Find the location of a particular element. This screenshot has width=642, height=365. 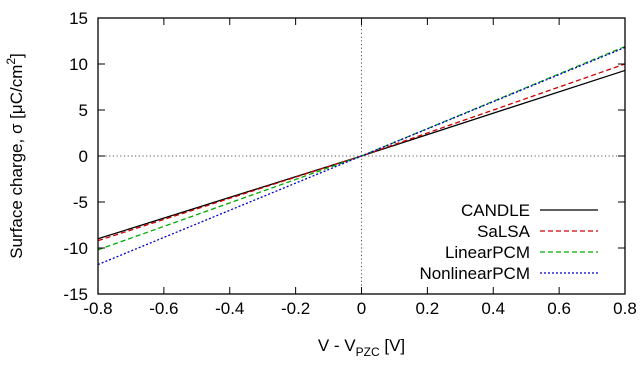

x-tick-label: -0.2 is located at coordinates (295, 308).